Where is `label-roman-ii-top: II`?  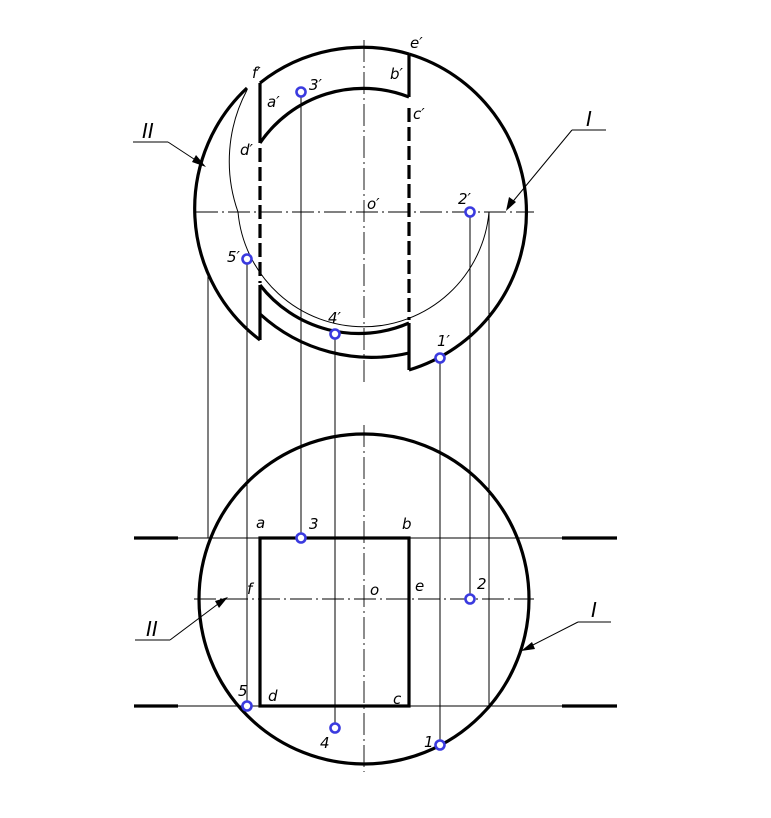
label-roman-ii-top: II is located at coordinates (152, 629).